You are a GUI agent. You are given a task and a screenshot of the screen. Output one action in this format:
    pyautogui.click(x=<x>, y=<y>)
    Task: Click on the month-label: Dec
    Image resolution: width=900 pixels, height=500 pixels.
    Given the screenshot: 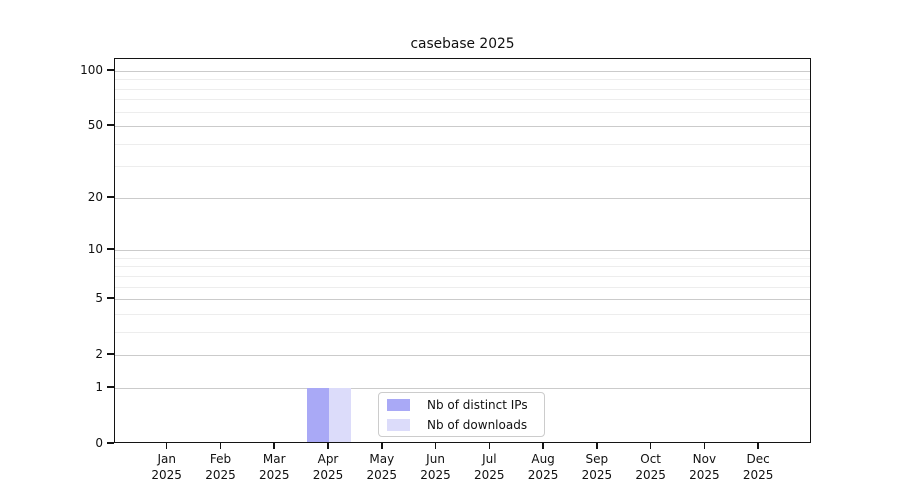 What is the action you would take?
    pyautogui.click(x=758, y=459)
    